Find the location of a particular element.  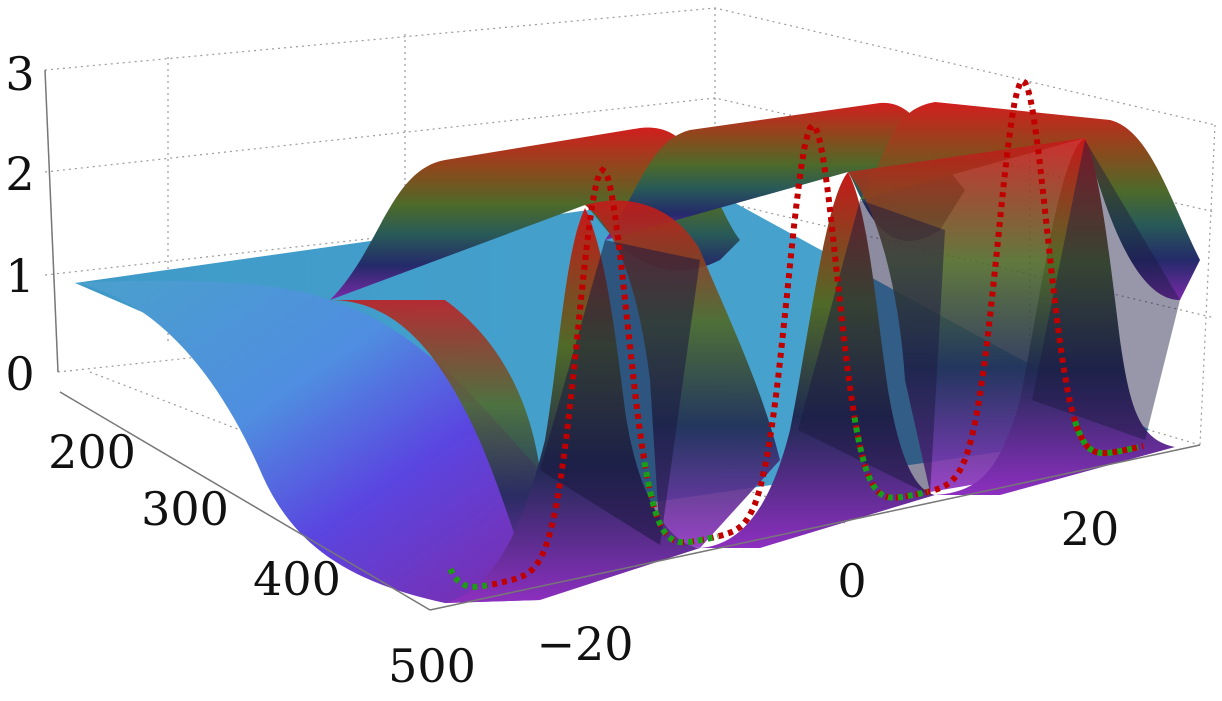

t-tick-label-300: 300 is located at coordinates (185, 509).